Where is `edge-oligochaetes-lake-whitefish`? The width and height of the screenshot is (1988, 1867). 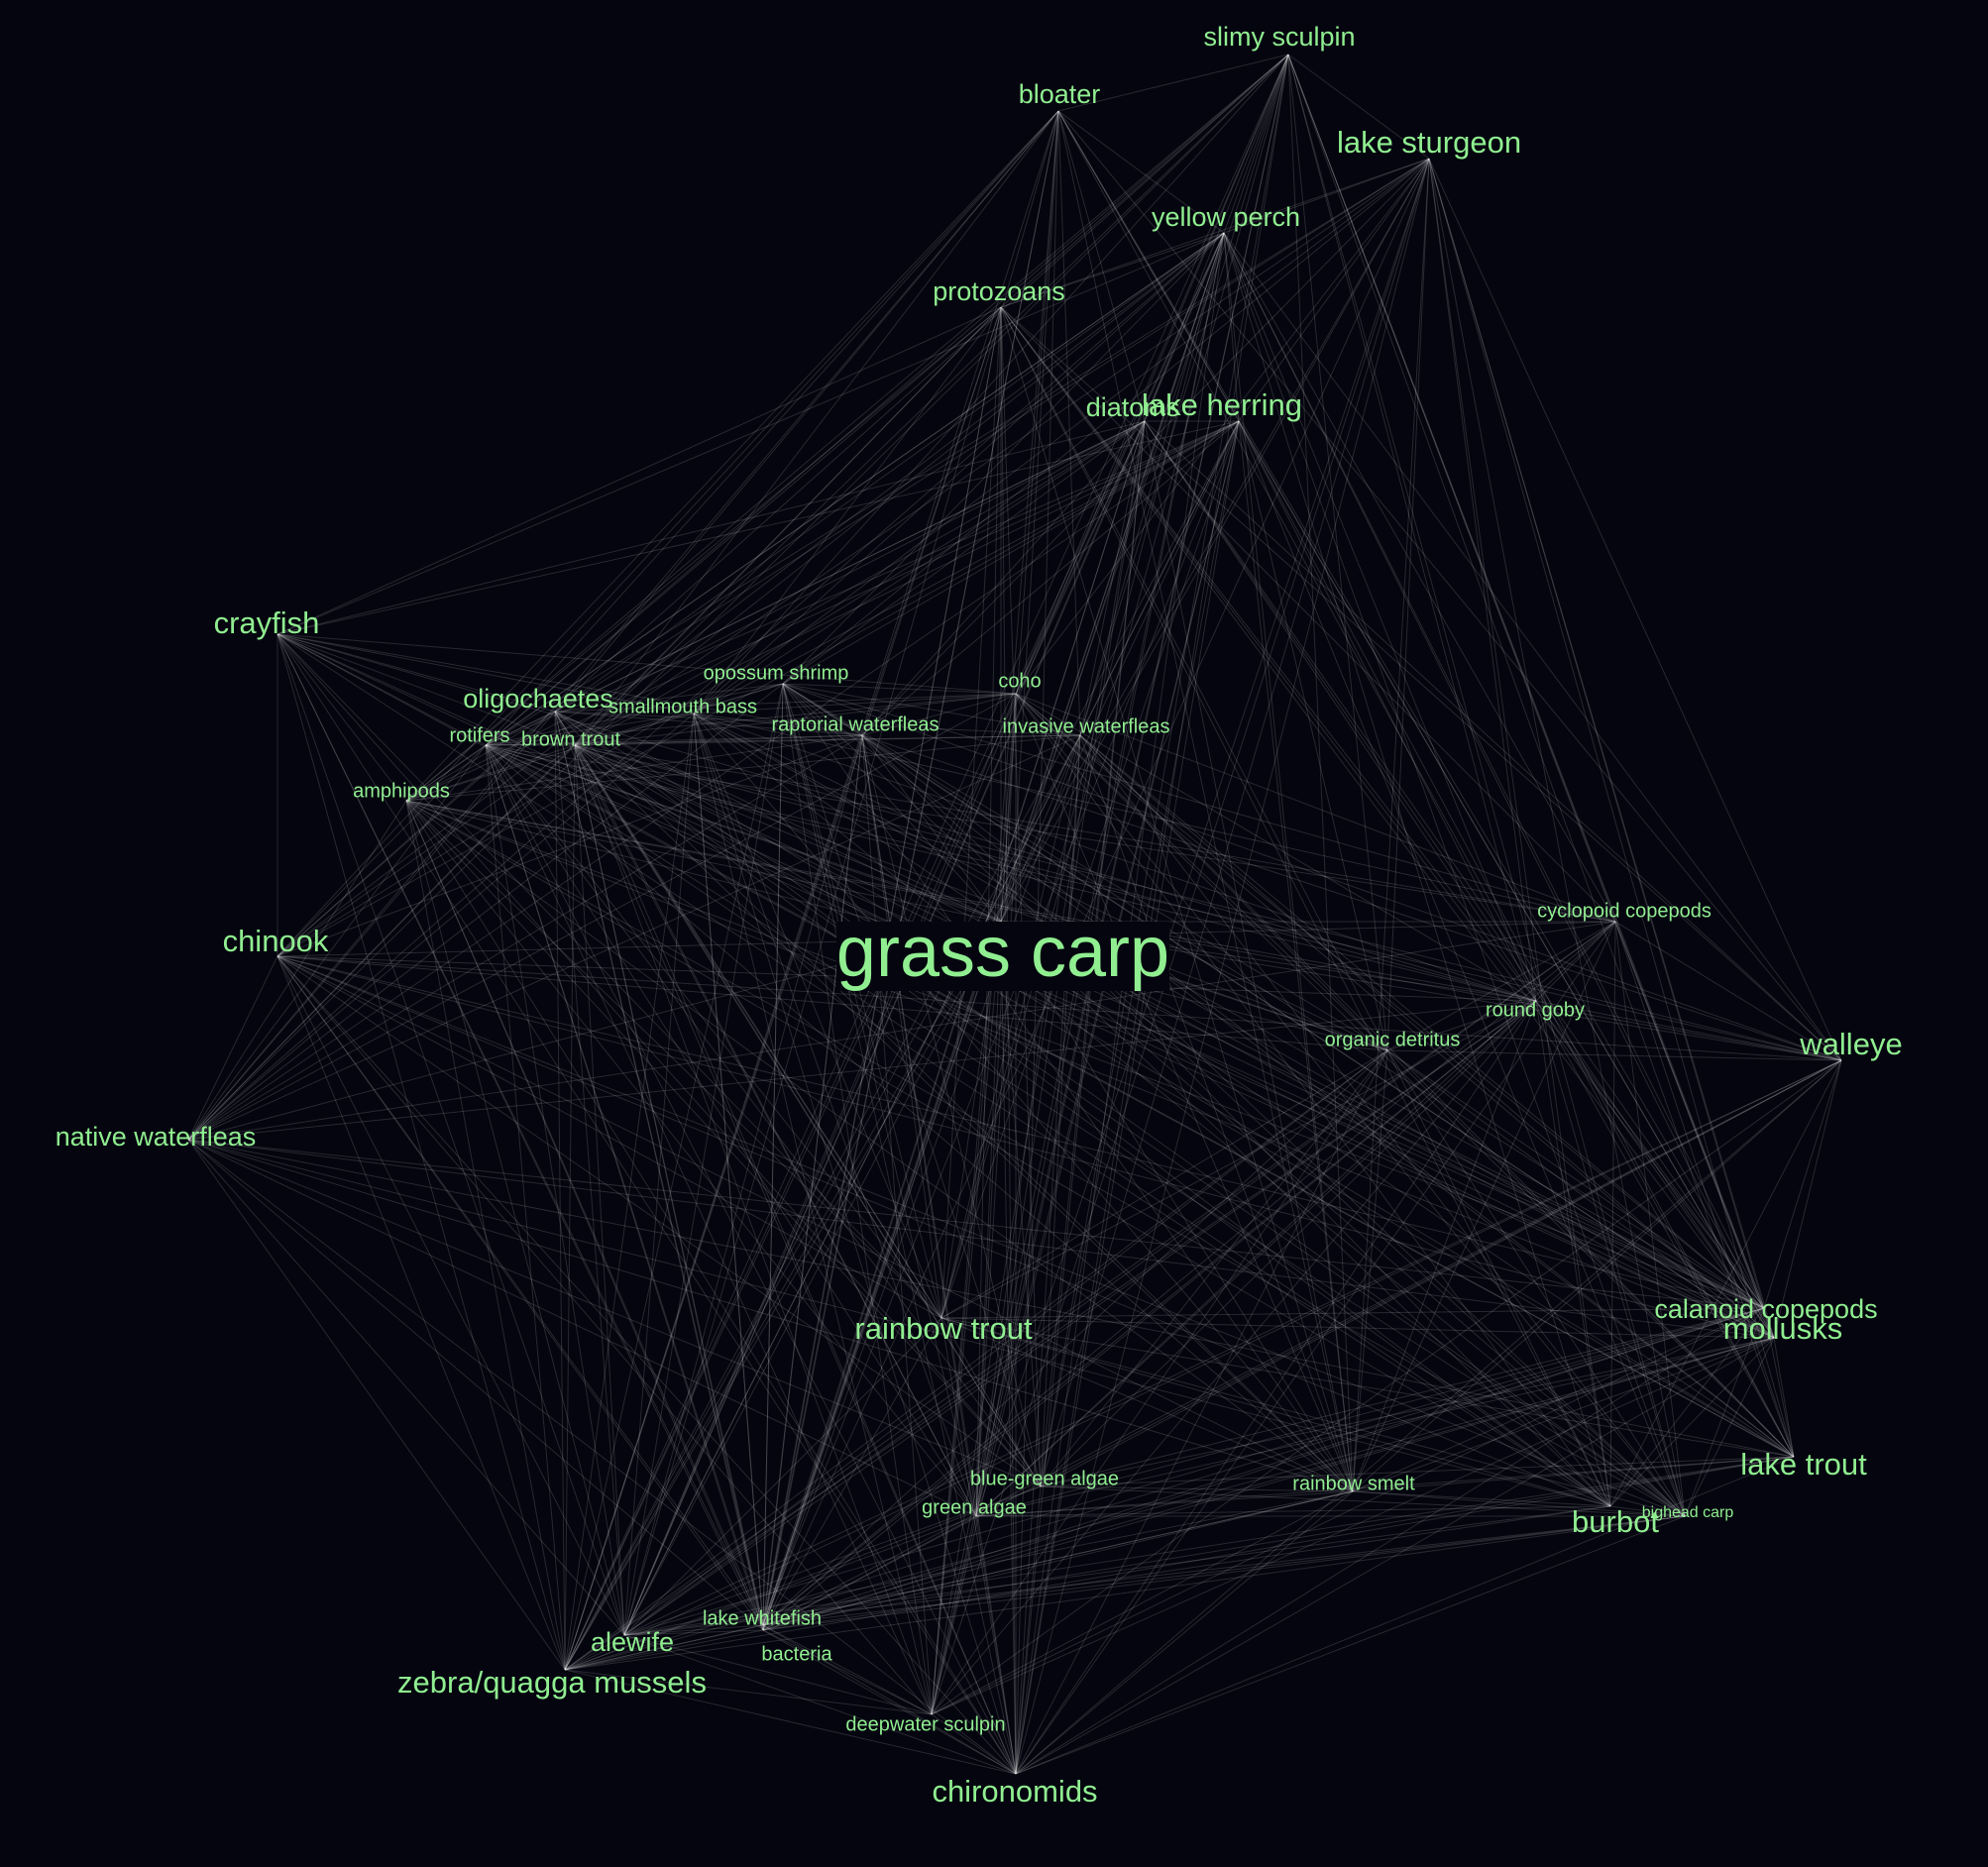 edge-oligochaetes-lake-whitefish is located at coordinates (659, 1168).